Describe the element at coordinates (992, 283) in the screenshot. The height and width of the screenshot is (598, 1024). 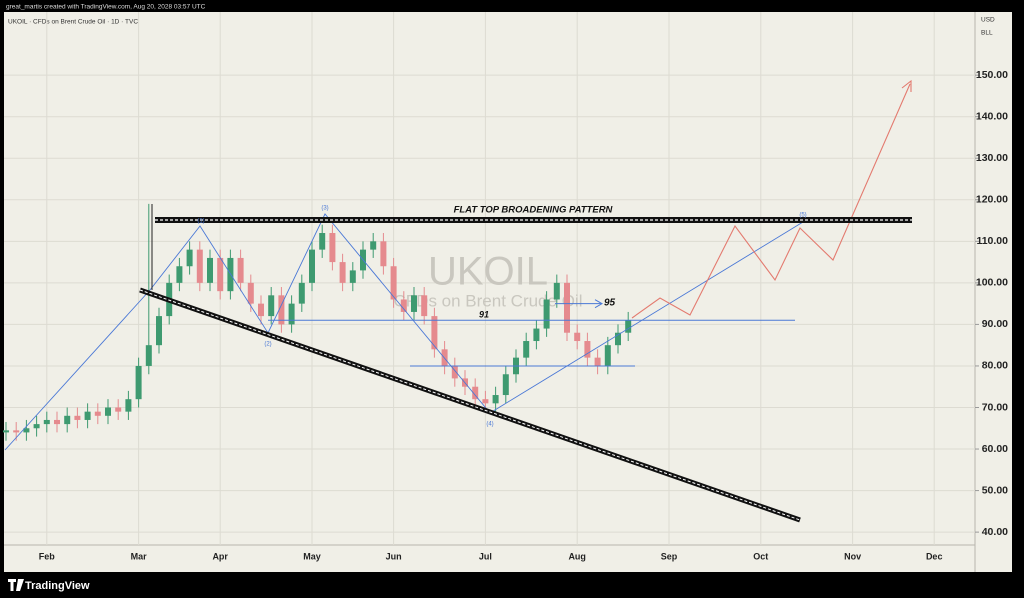
I see `y-tick-label: 100.00` at that location.